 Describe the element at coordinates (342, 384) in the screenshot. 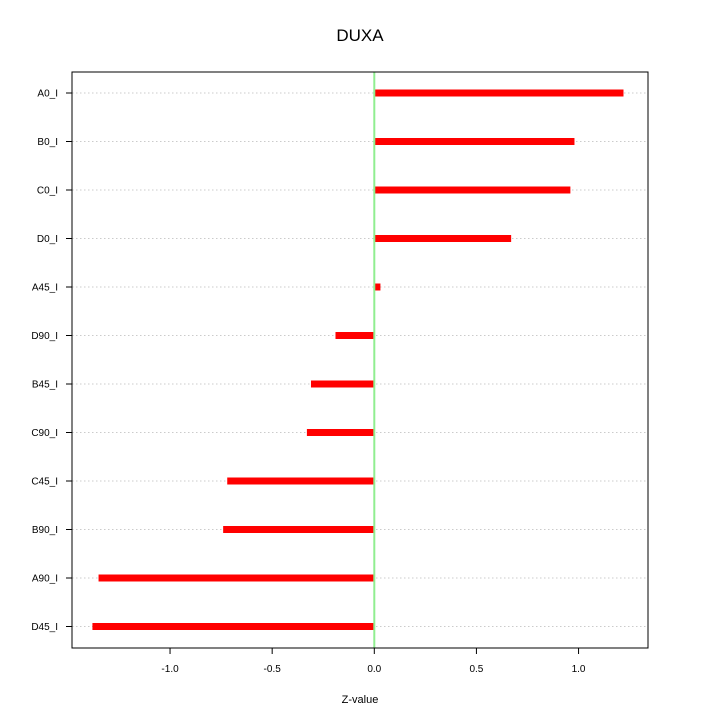

I see `bar-B45_I` at that location.